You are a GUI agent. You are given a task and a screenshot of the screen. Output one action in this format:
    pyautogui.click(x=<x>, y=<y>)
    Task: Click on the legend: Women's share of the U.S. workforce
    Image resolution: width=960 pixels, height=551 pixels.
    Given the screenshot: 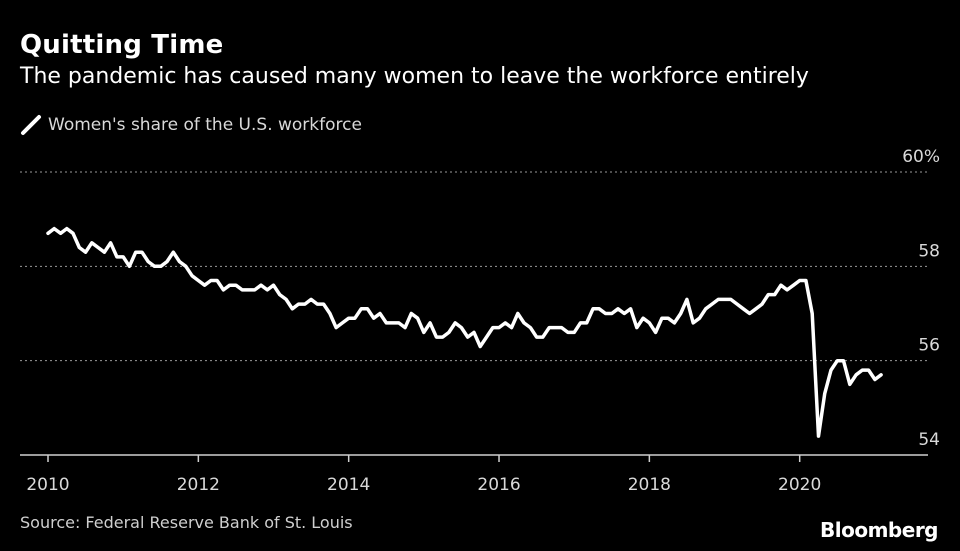 What is the action you would take?
    pyautogui.click(x=191, y=125)
    